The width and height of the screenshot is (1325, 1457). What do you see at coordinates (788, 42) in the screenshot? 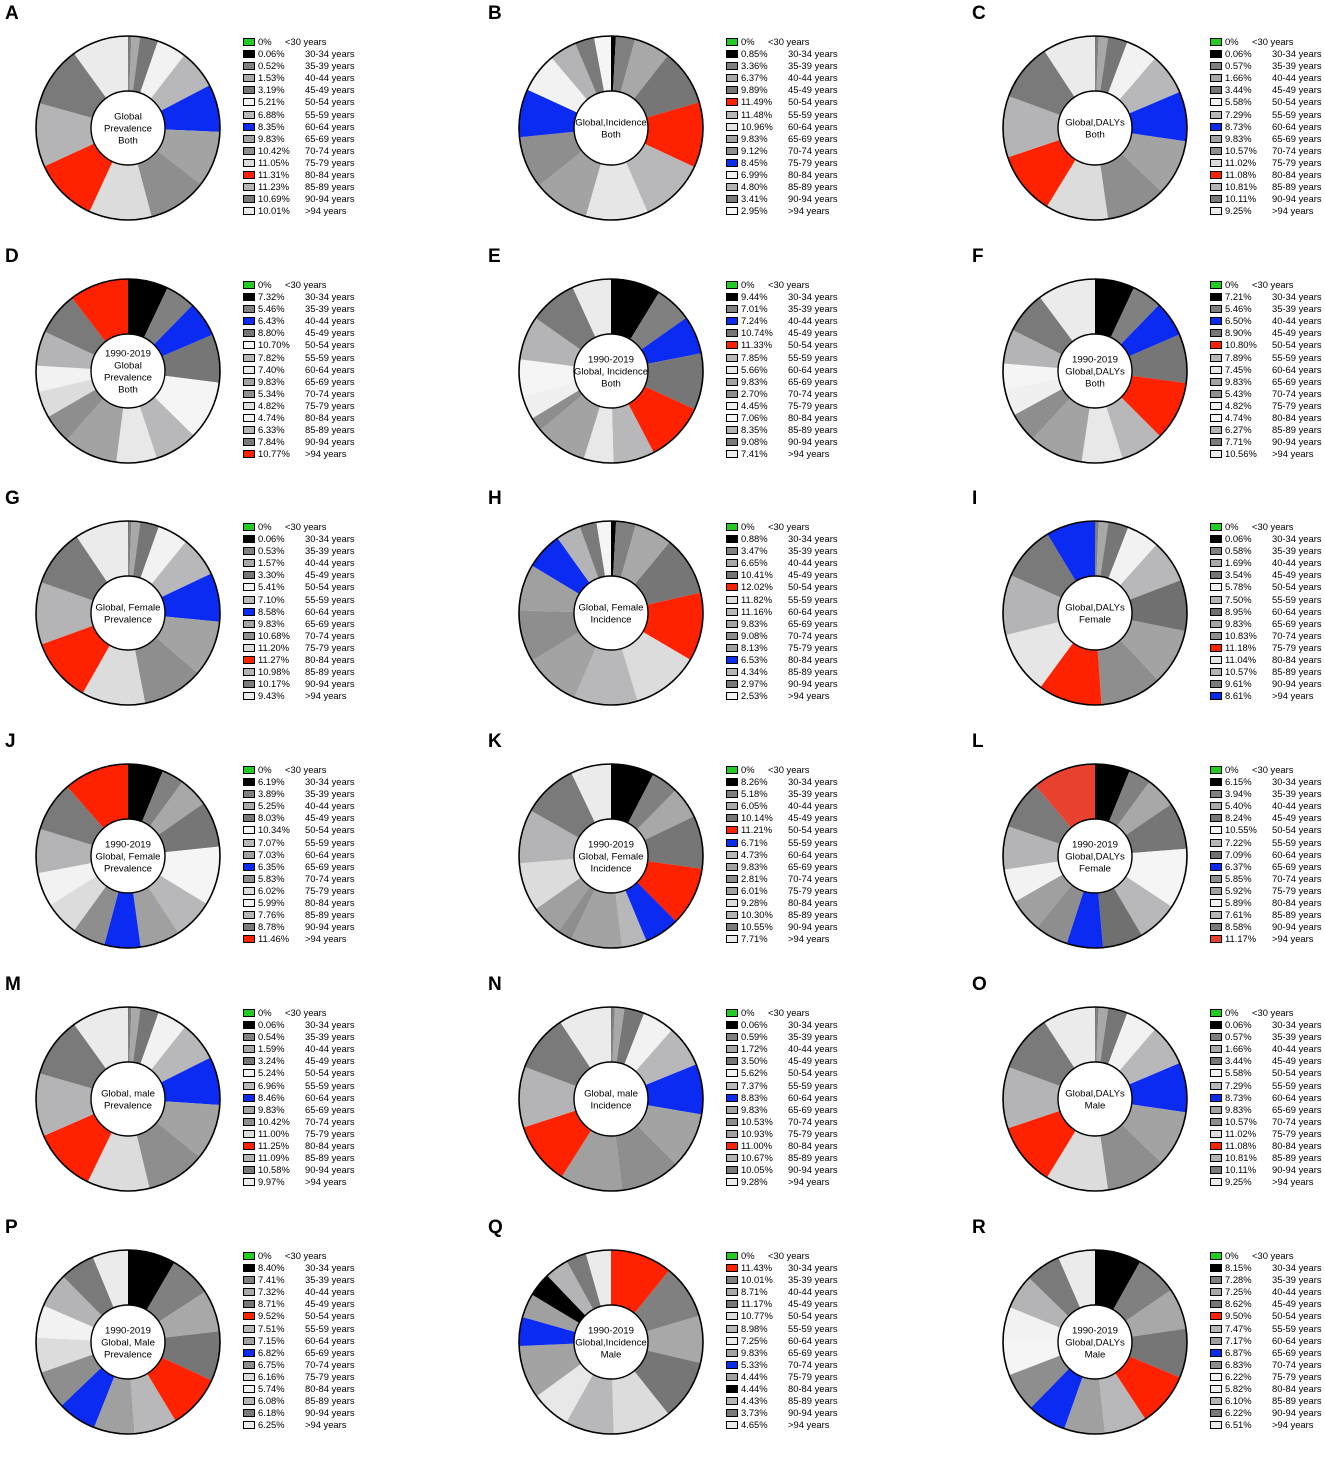
I see `legend-label: <30 years` at bounding box center [788, 42].